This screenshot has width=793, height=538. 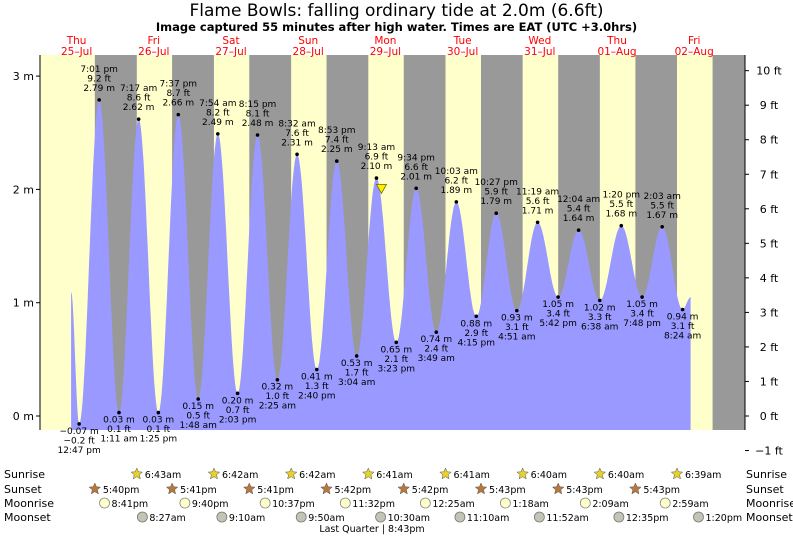 What do you see at coordinates (769, 503) in the screenshot?
I see `moonrise-row-label-right: Moonrise` at bounding box center [769, 503].